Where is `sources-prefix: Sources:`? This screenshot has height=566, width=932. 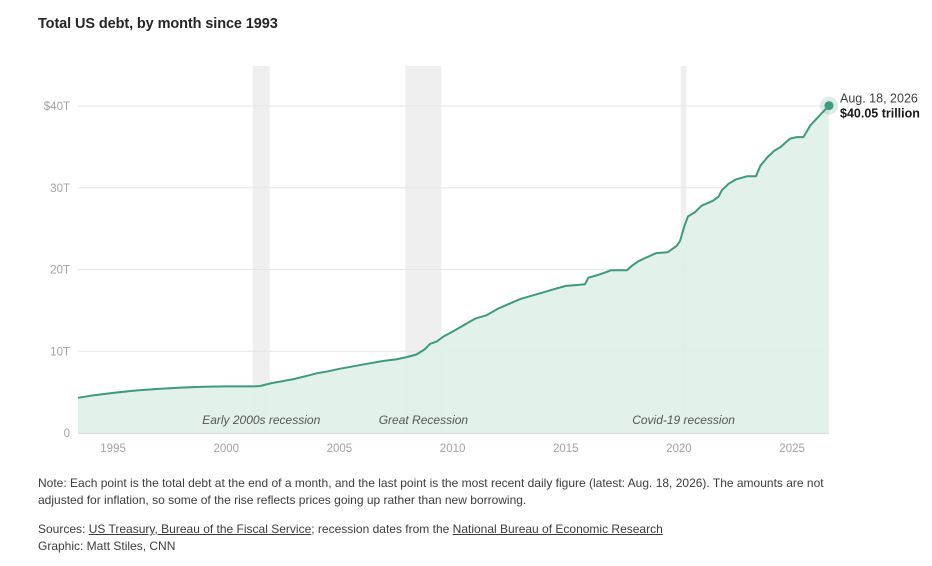 sources-prefix: Sources: is located at coordinates (63, 529).